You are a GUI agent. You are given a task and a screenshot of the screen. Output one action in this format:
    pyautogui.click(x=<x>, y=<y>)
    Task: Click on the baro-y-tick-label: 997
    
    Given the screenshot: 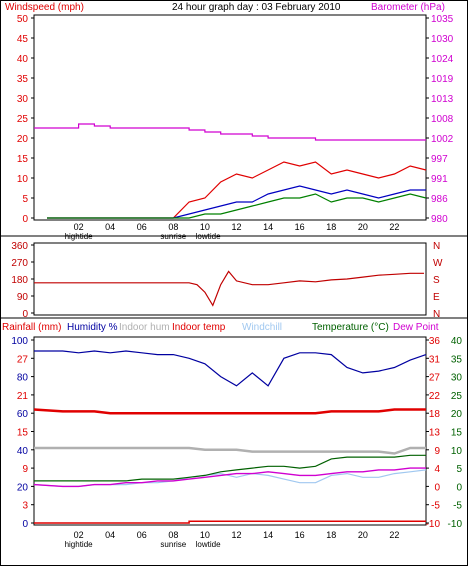 What is the action you would take?
    pyautogui.click(x=439, y=159)
    